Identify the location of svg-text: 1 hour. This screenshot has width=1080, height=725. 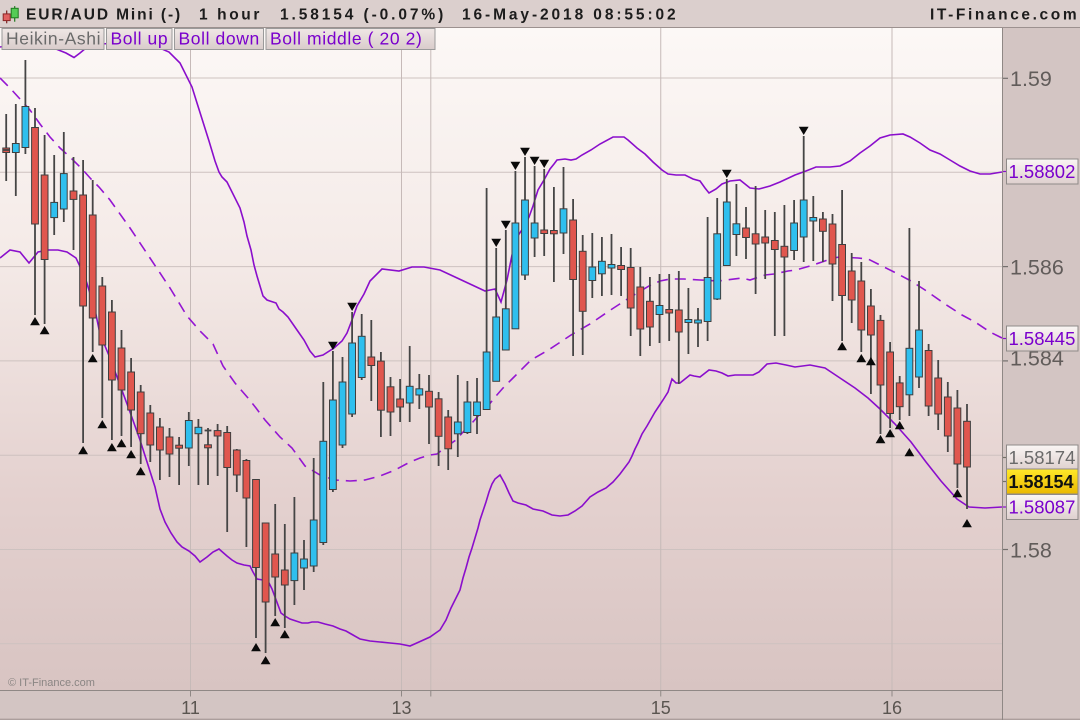
(230, 15).